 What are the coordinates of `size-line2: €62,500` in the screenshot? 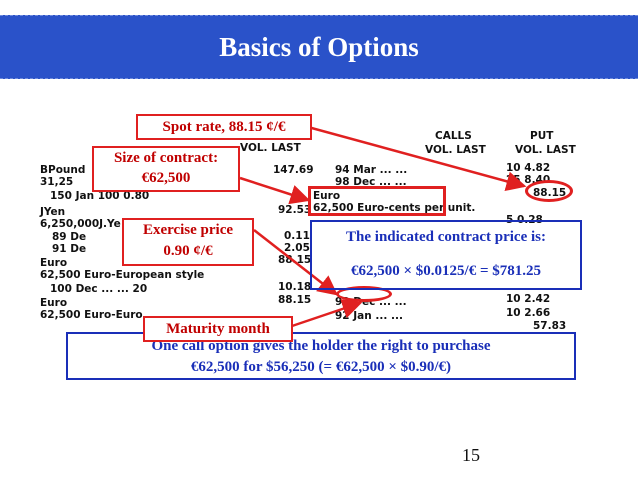 It's located at (166, 178).